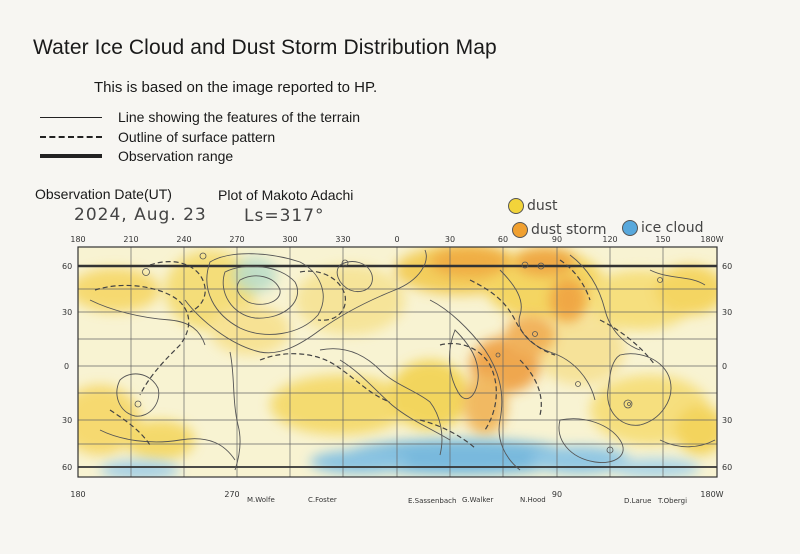  Describe the element at coordinates (727, 266) in the screenshot. I see `right-lat-n60: 60` at that location.